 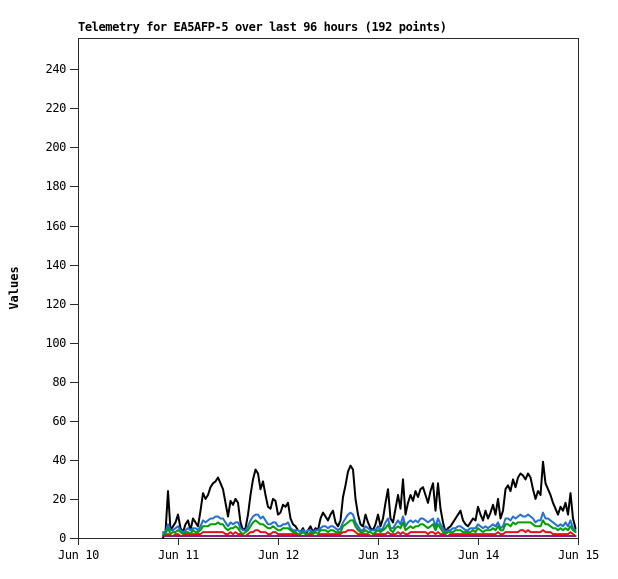 What do you see at coordinates (59, 498) in the screenshot?
I see `y-tick-label: 20` at bounding box center [59, 498].